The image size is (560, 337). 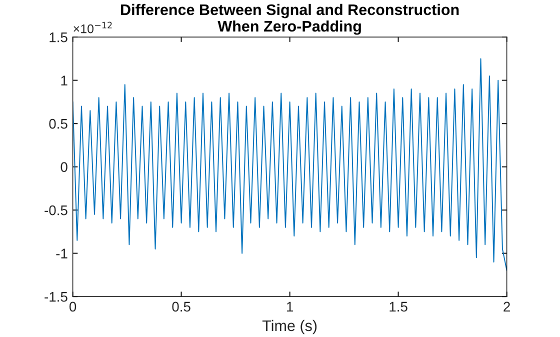 I want to click on x-tick-label: 0.5, so click(x=181, y=307).